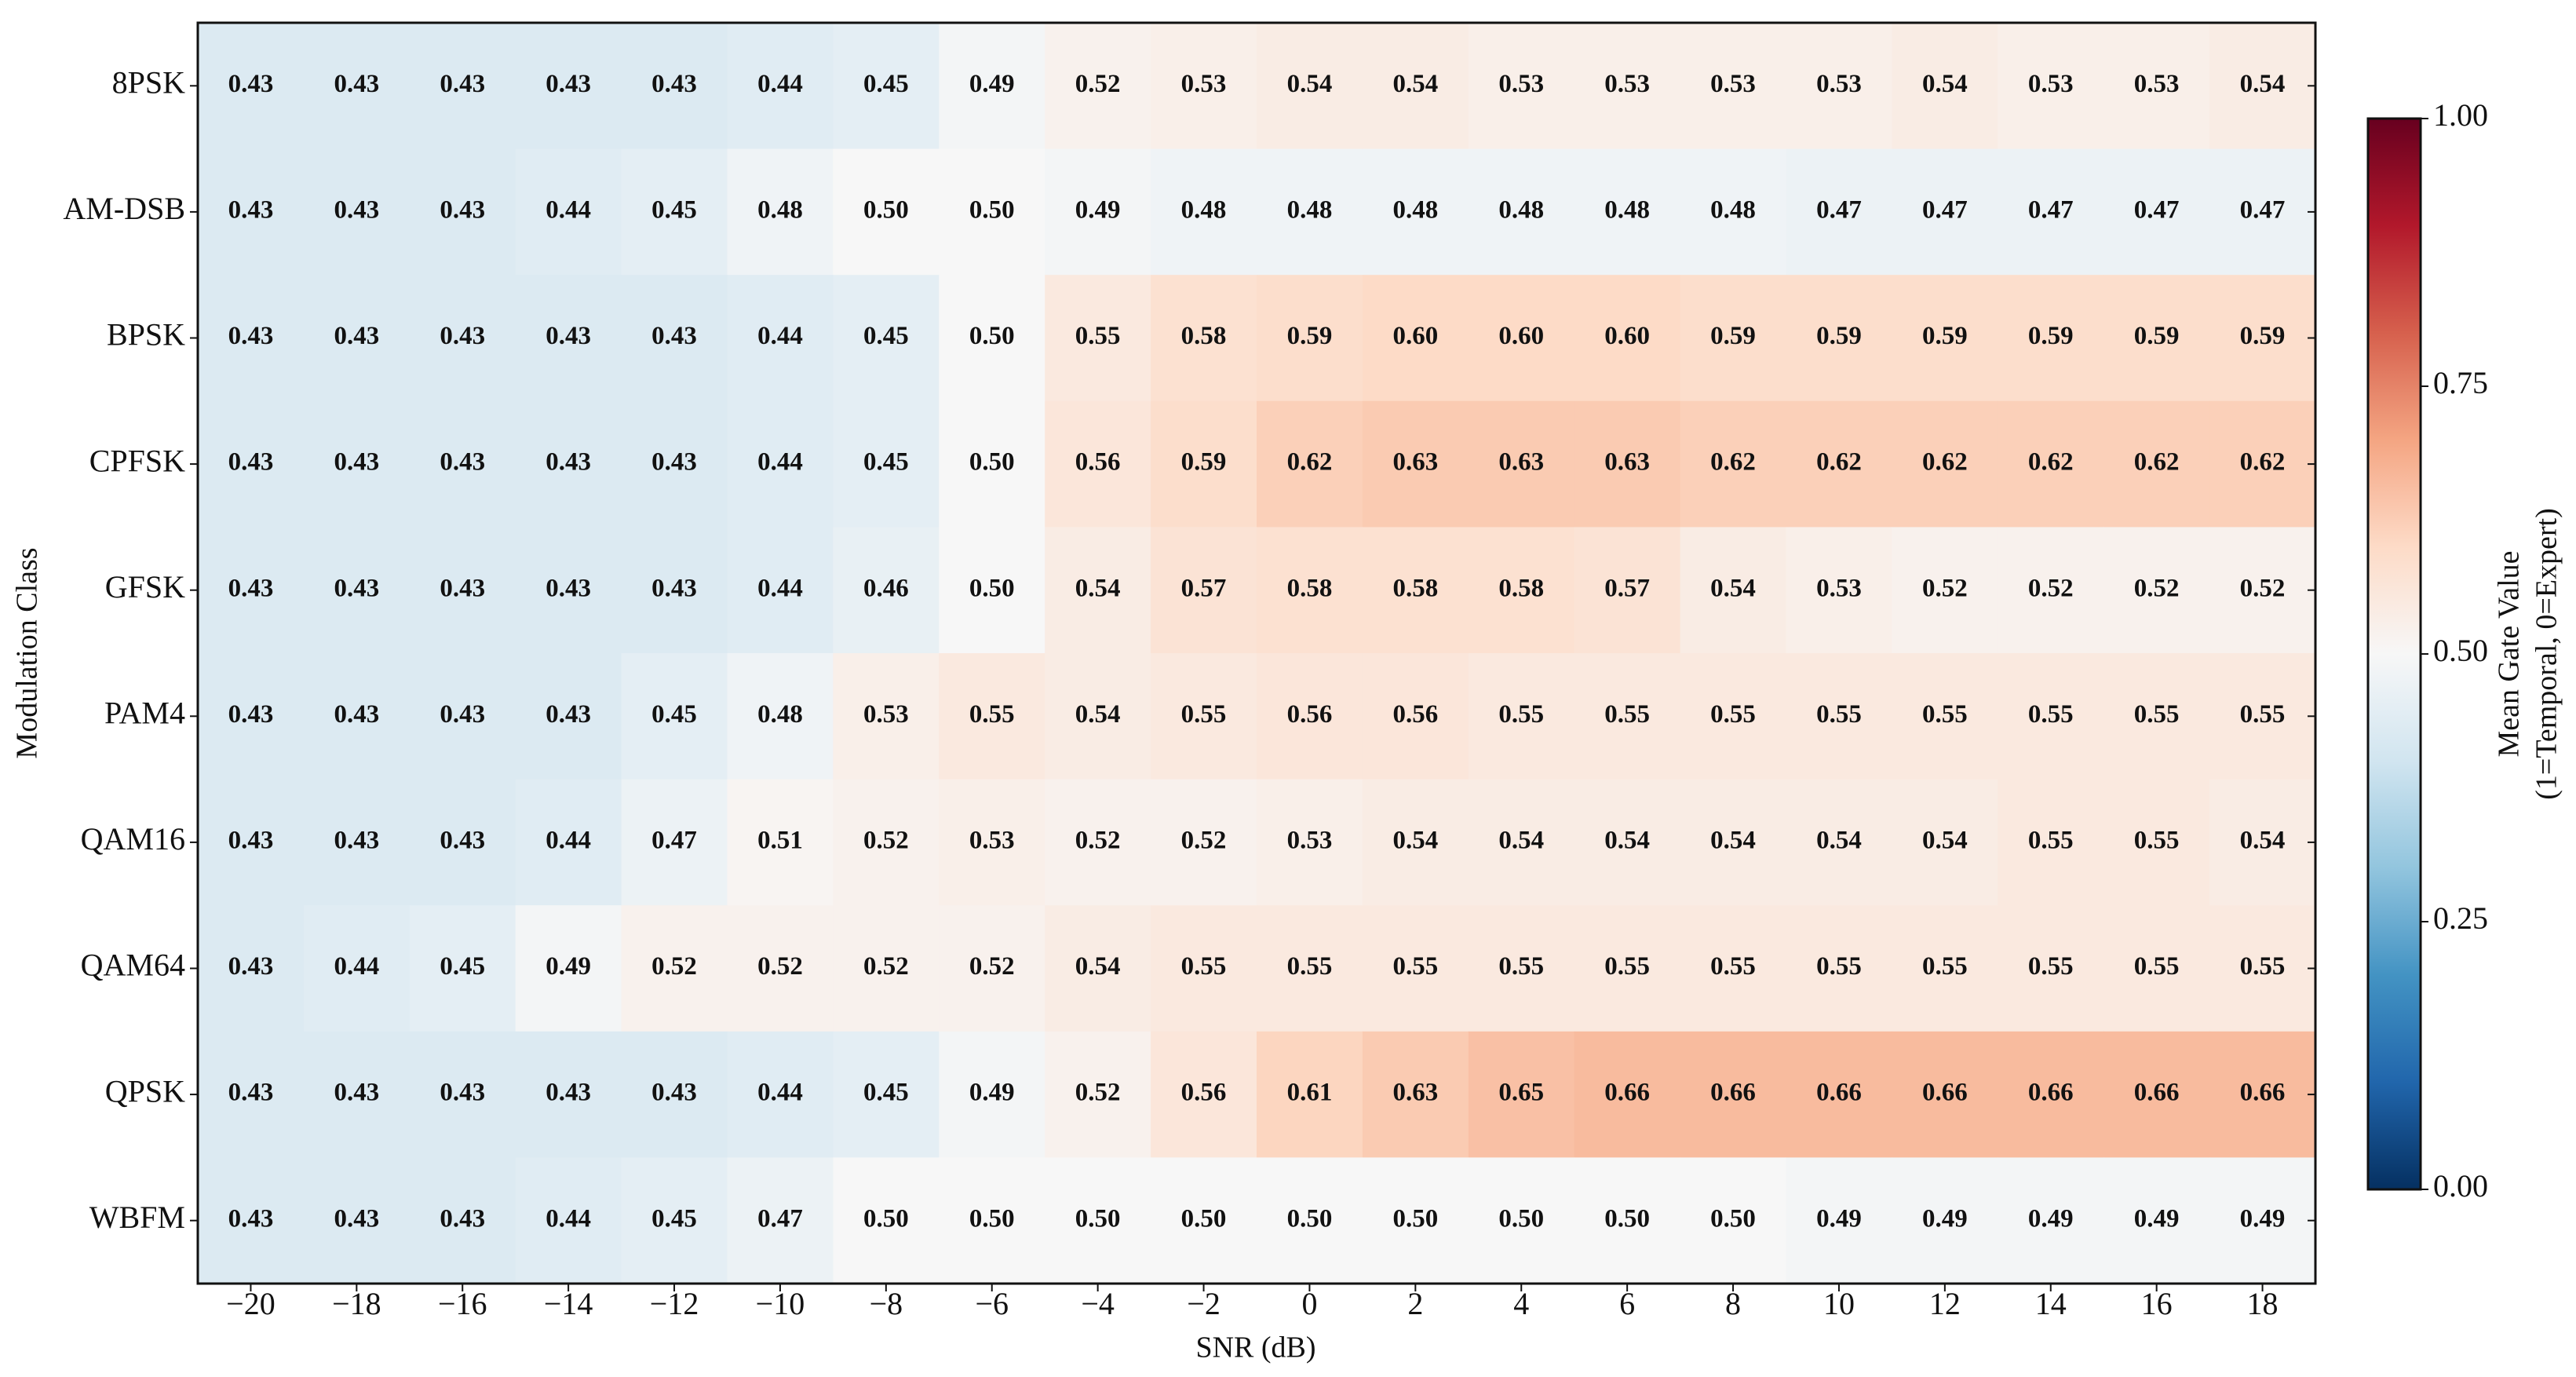 The width and height of the screenshot is (2576, 1377). Describe the element at coordinates (1415, 1093) in the screenshot. I see `cell-label: 0.63` at that location.